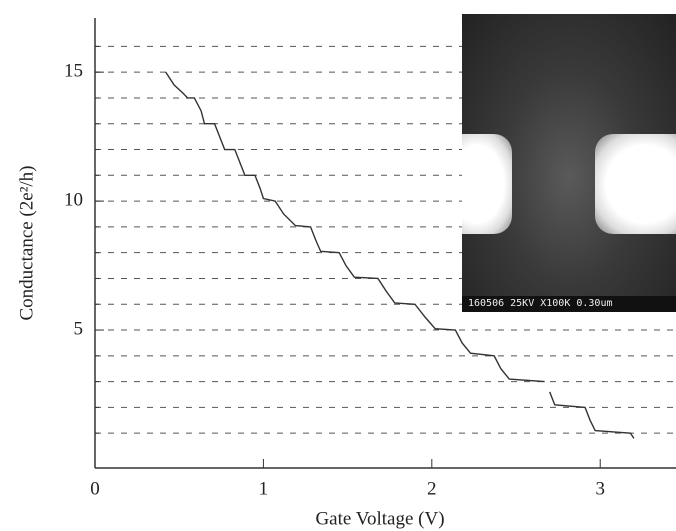  I want to click on x-tick-label: 2, so click(432, 488).